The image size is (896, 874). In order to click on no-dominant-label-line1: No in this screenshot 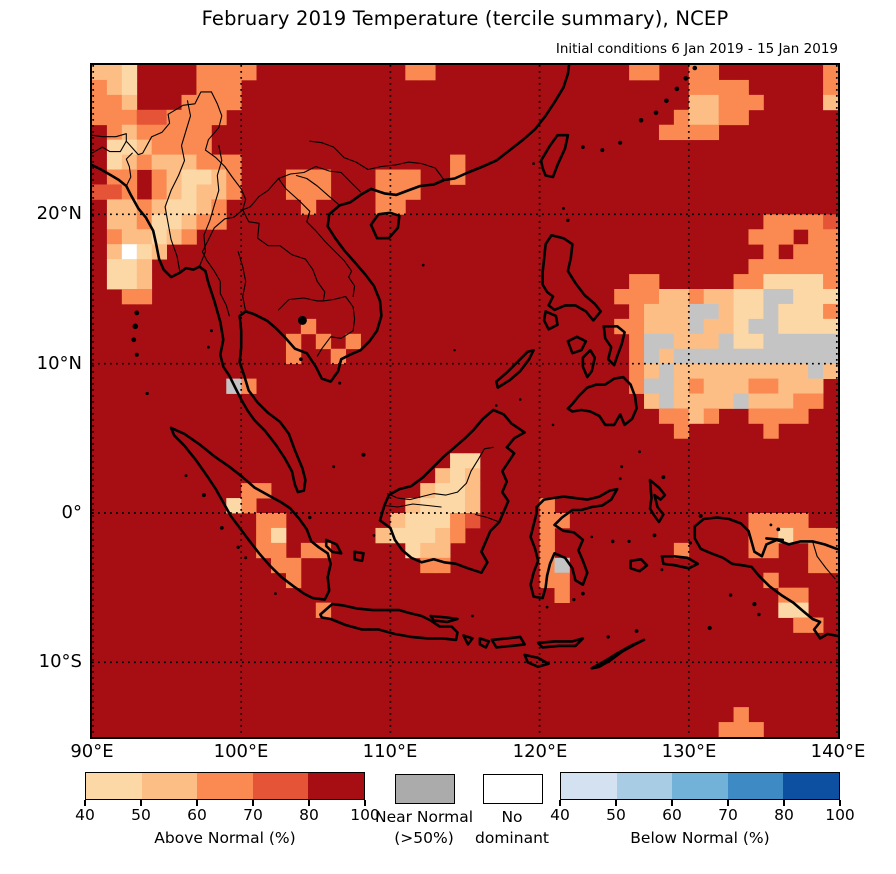, I will do `click(512, 817)`.